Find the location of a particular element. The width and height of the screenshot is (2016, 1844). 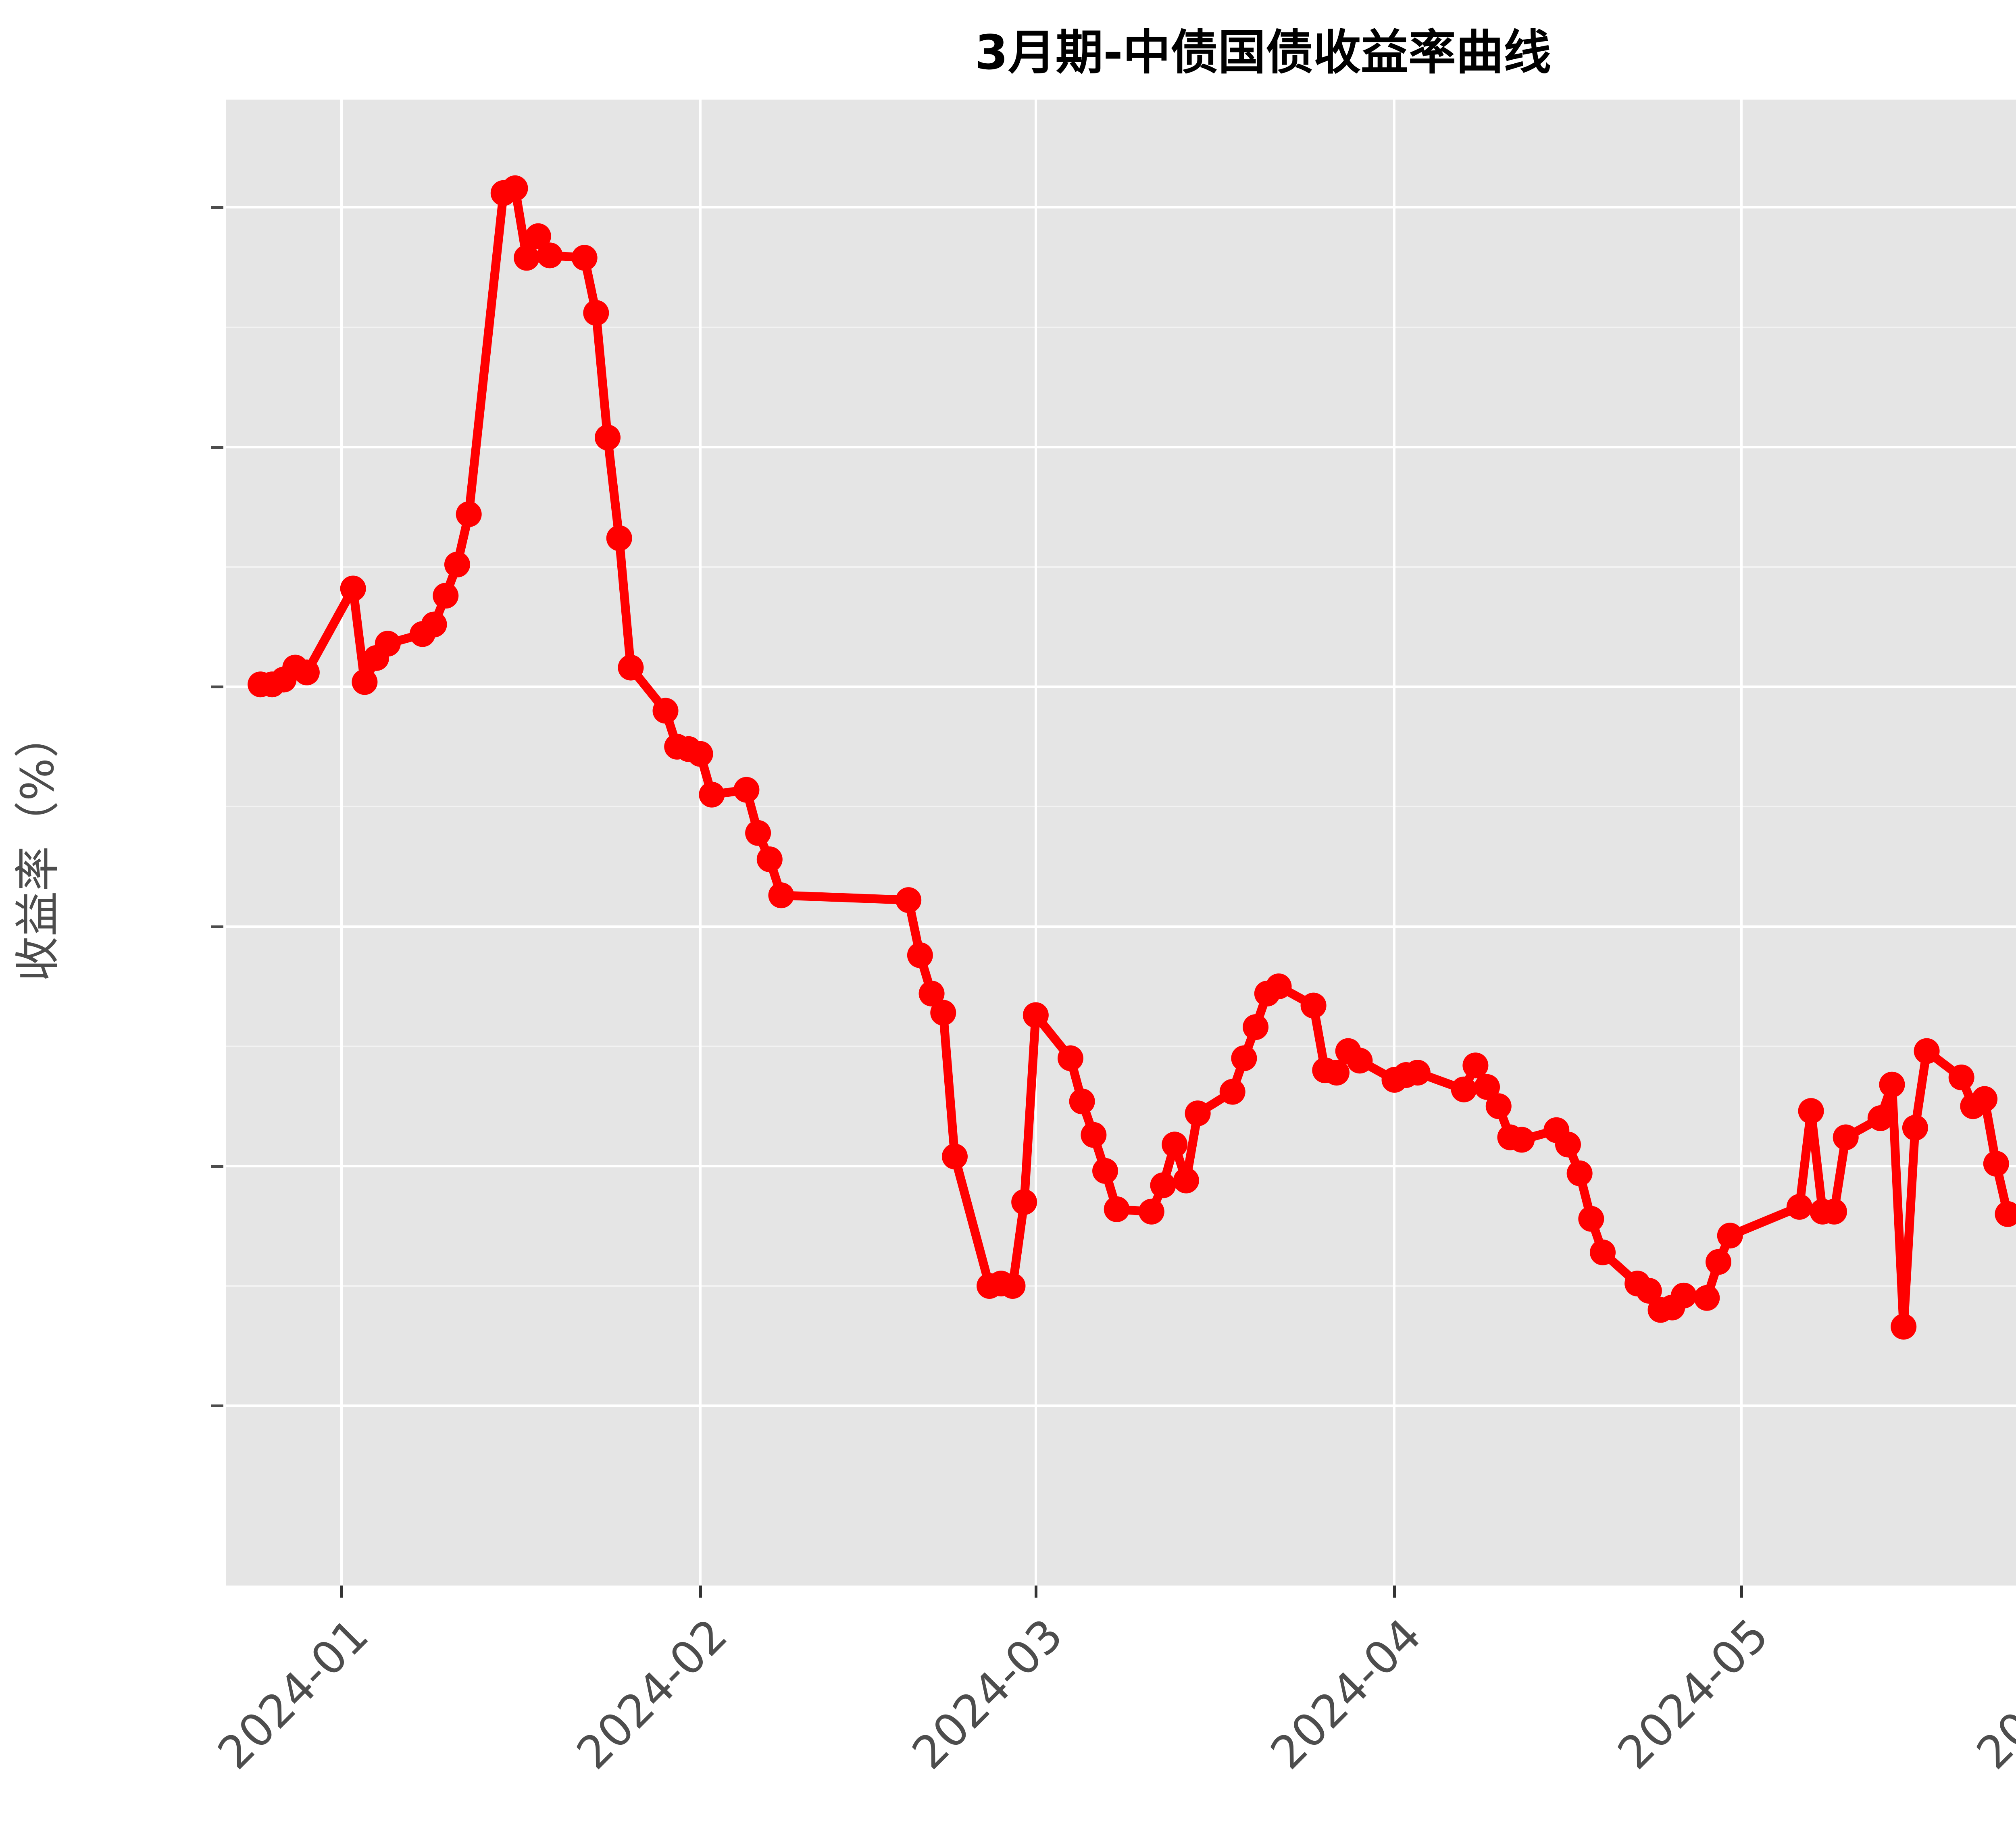

page-title: 3月期-中债国债收益率曲线 is located at coordinates (1263, 52).